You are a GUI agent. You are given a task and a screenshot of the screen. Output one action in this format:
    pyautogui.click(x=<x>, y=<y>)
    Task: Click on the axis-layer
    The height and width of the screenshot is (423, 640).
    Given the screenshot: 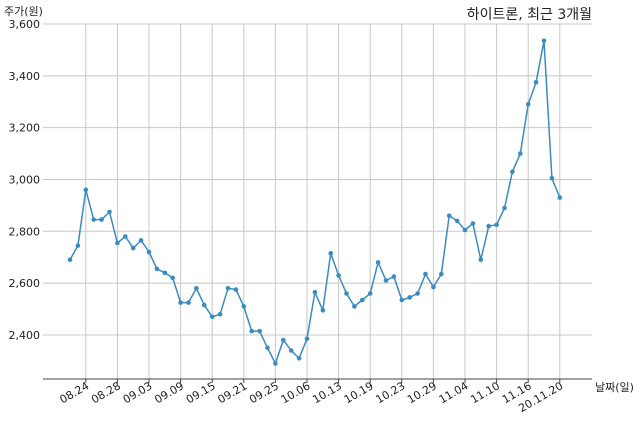 What is the action you would take?
    pyautogui.click(x=317, y=380)
    